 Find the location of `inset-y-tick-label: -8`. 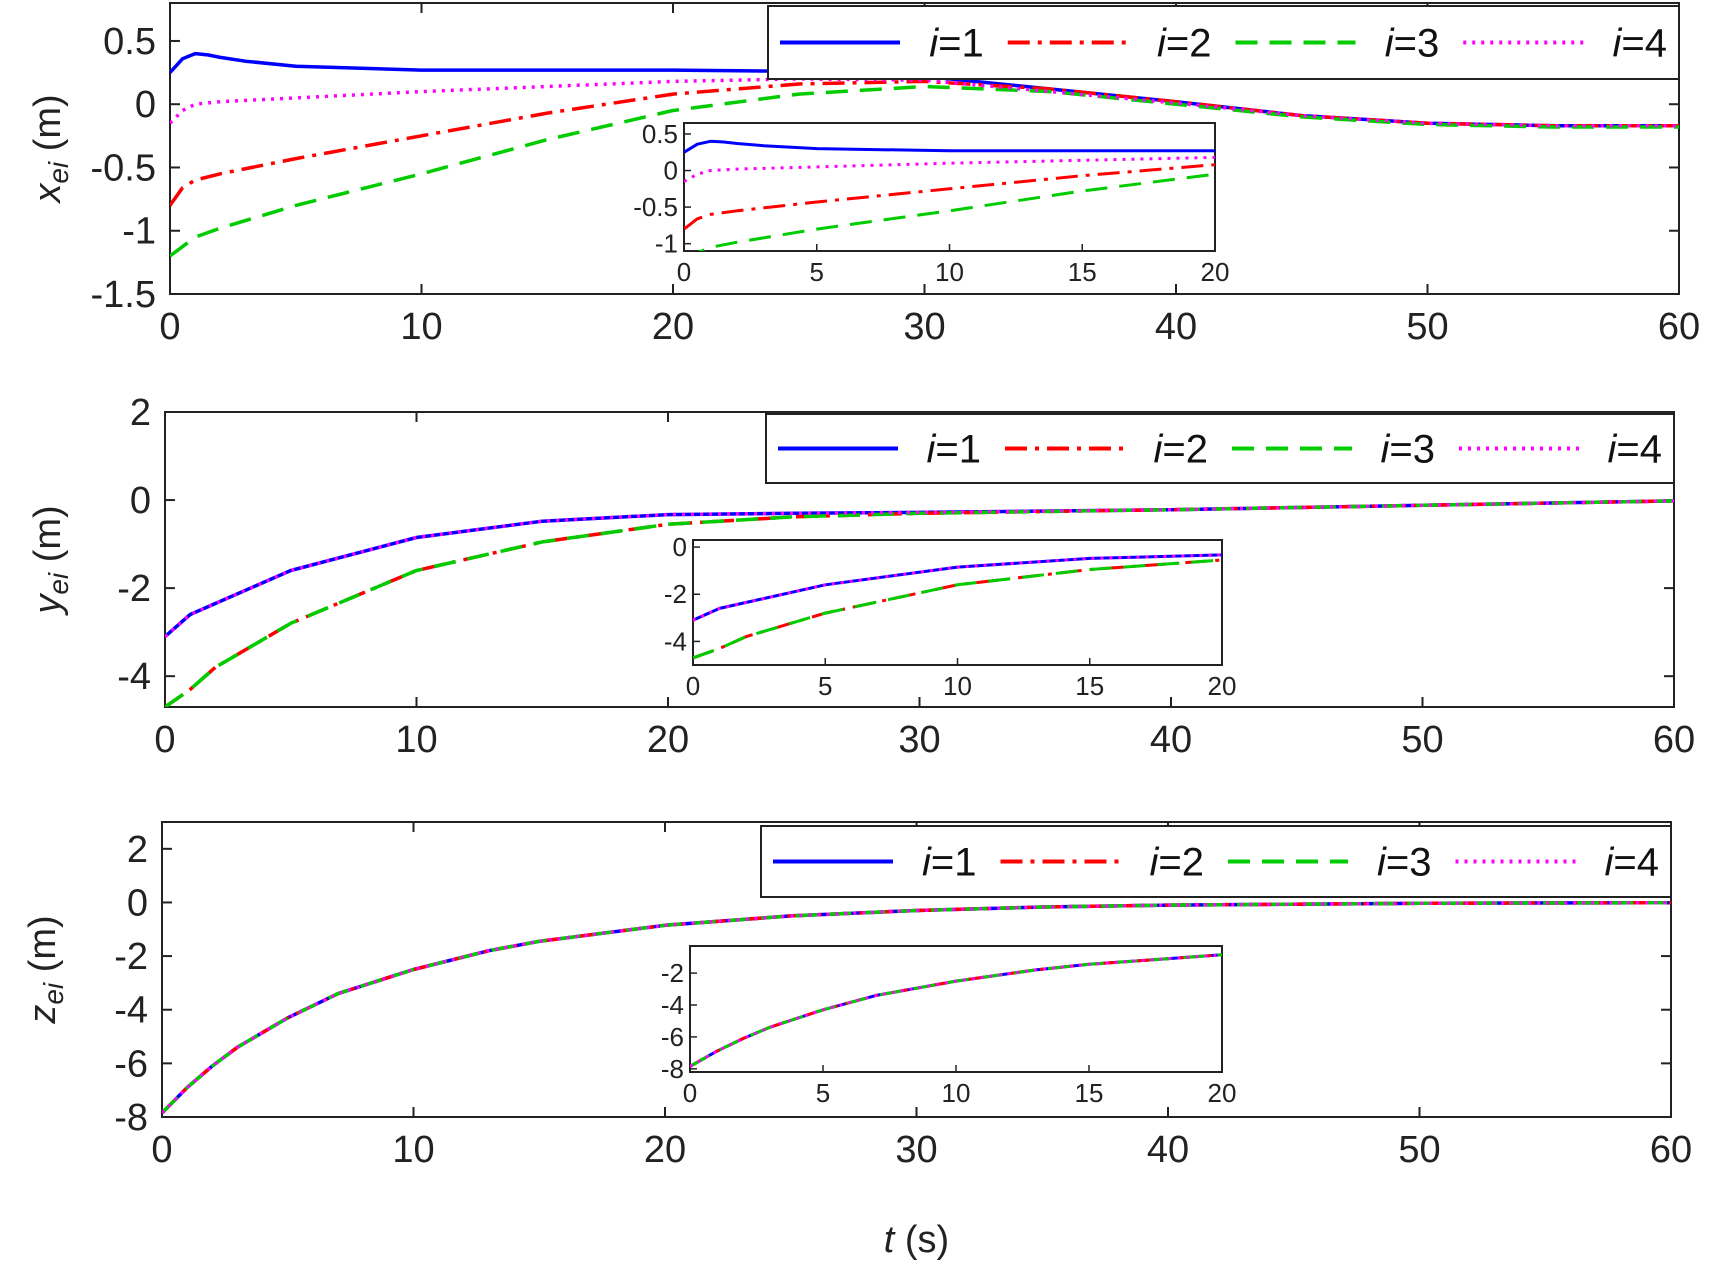

inset-y-tick-label: -8 is located at coordinates (672, 1069).